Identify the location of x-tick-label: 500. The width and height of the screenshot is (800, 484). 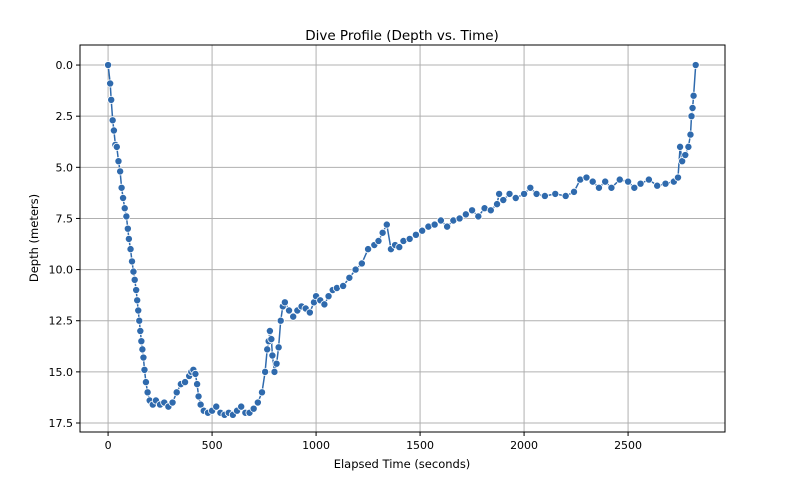
(212, 445).